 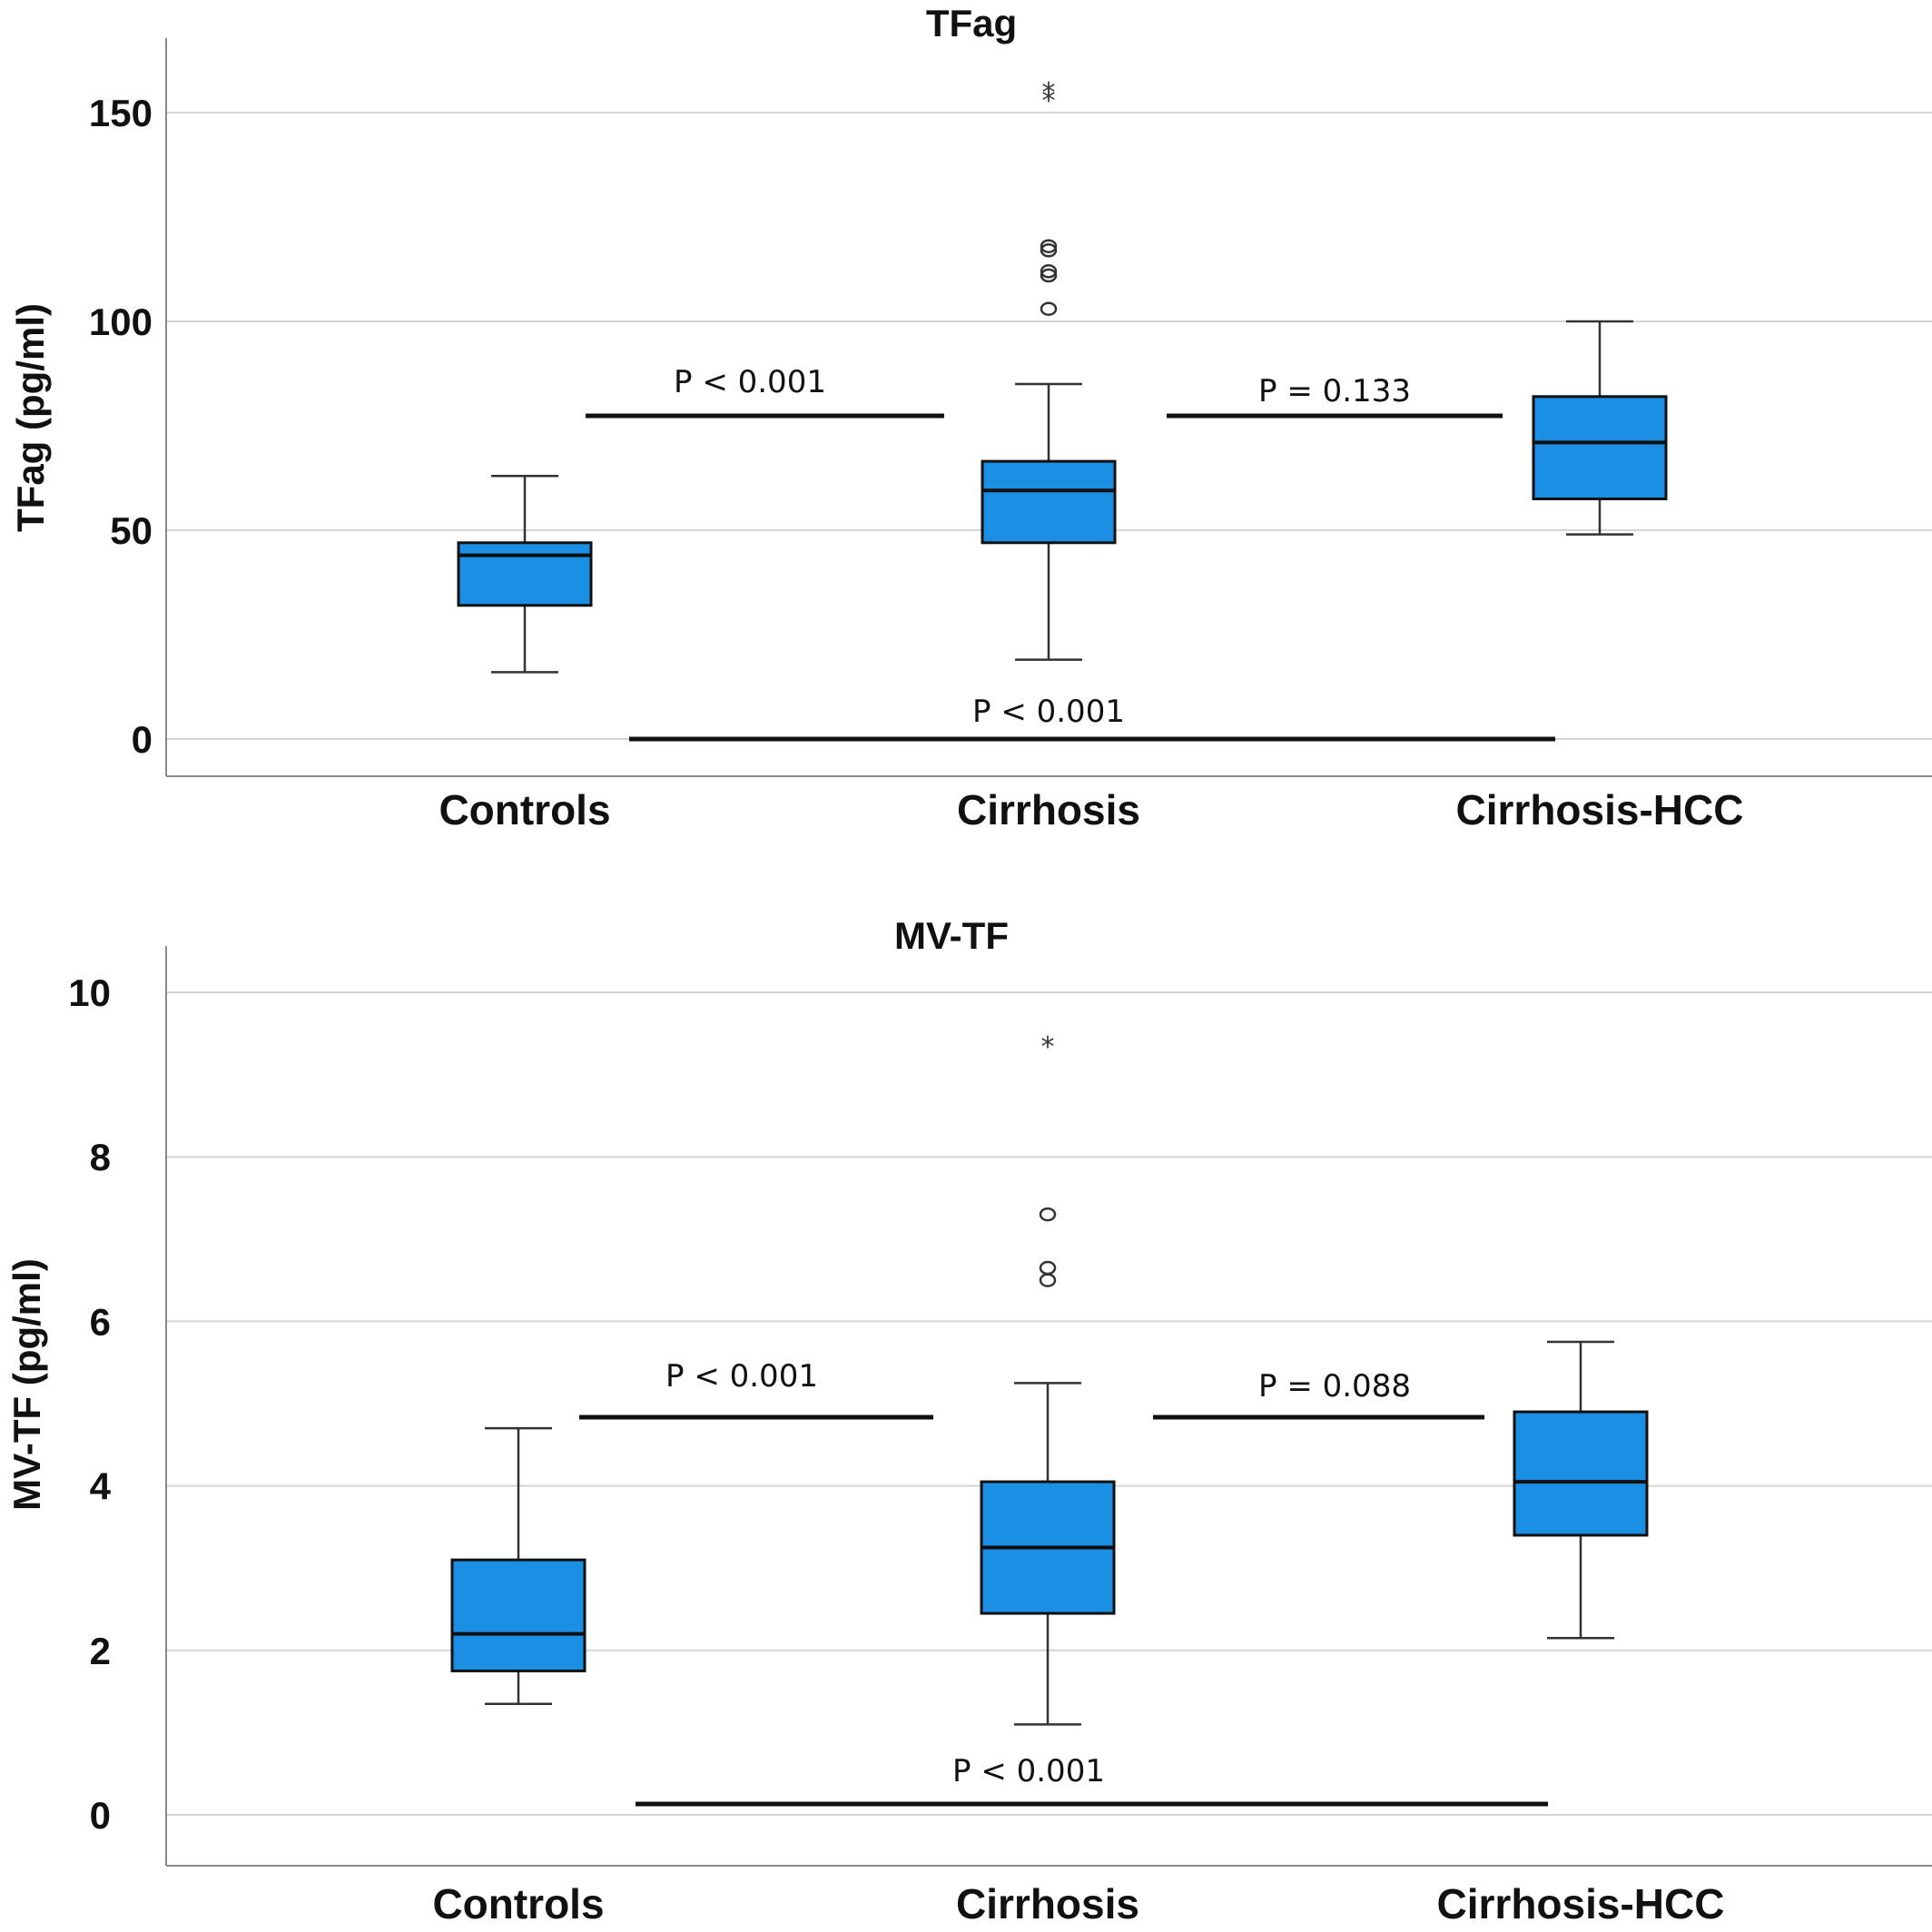 What do you see at coordinates (101, 1651) in the screenshot?
I see `panel2-y-tick-label: 2` at bounding box center [101, 1651].